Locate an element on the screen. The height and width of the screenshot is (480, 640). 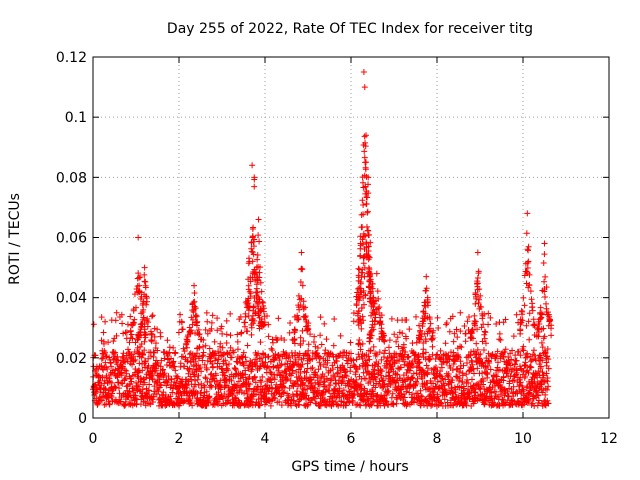
x-tick-label: 8 is located at coordinates (437, 439).